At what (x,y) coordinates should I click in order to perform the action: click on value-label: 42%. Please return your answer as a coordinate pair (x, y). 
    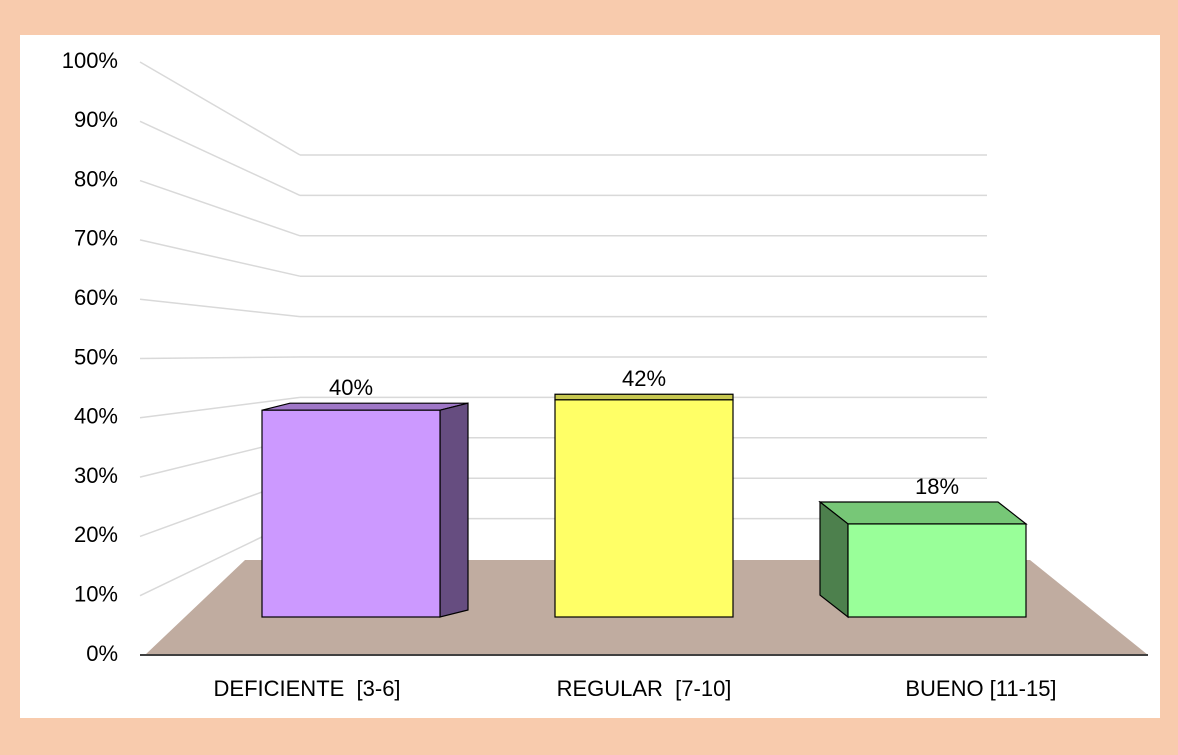
    Looking at the image, I should click on (644, 378).